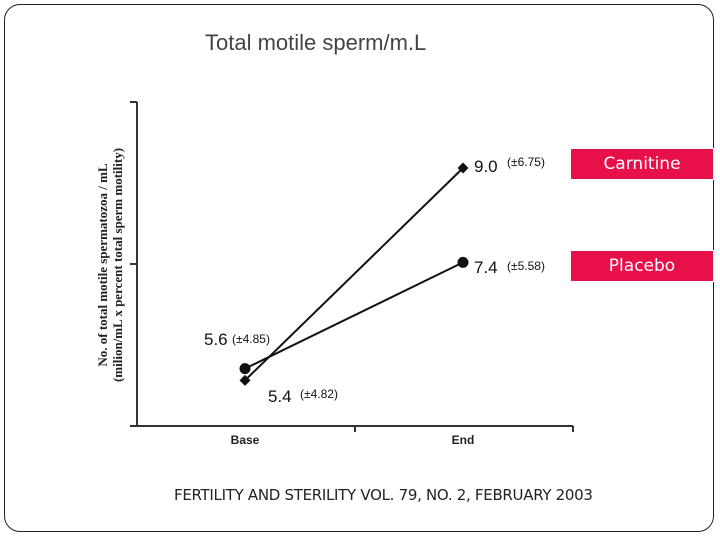 This screenshot has height=540, width=720. What do you see at coordinates (216, 339) in the screenshot?
I see `placebo-base-label: 5.6` at bounding box center [216, 339].